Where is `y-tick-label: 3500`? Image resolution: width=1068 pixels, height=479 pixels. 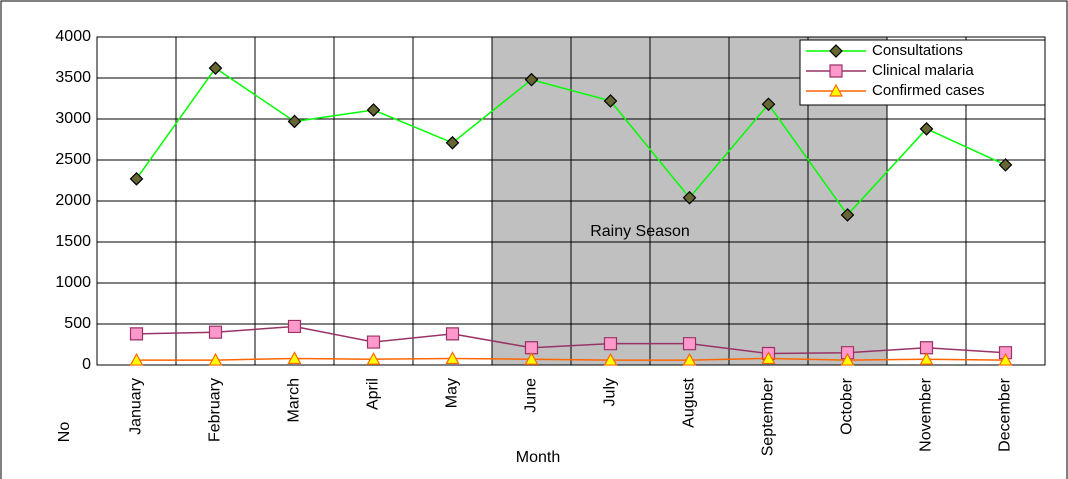 y-tick-label: 3500 is located at coordinates (73, 77).